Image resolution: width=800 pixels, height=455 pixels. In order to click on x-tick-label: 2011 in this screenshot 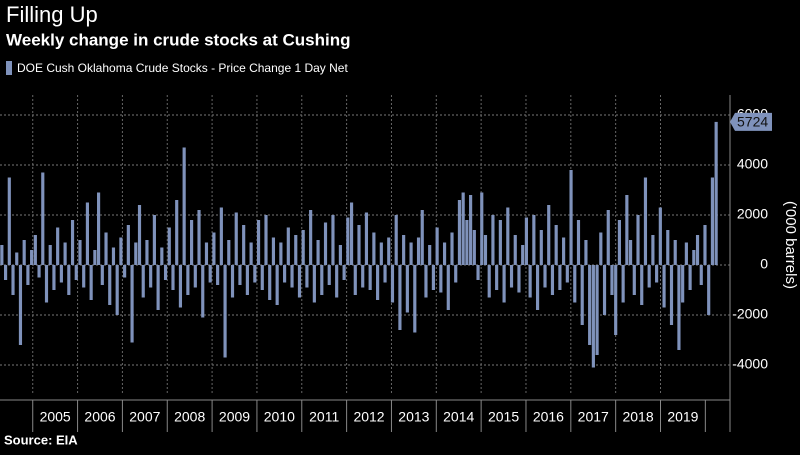, I will do `click(324, 417)`.